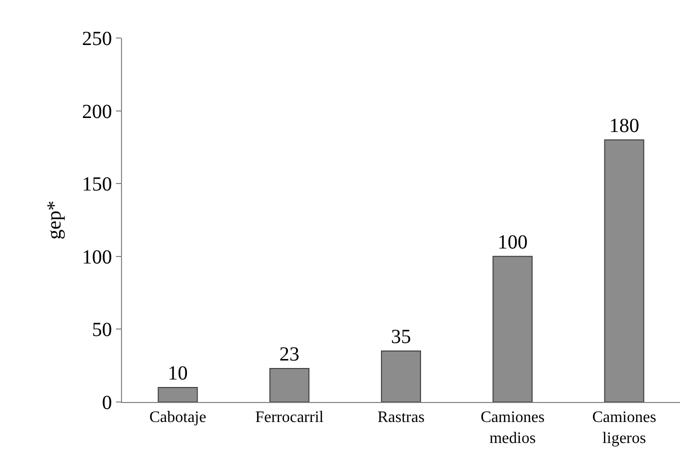 The image size is (691, 458). I want to click on data-label: 23, so click(289, 355).